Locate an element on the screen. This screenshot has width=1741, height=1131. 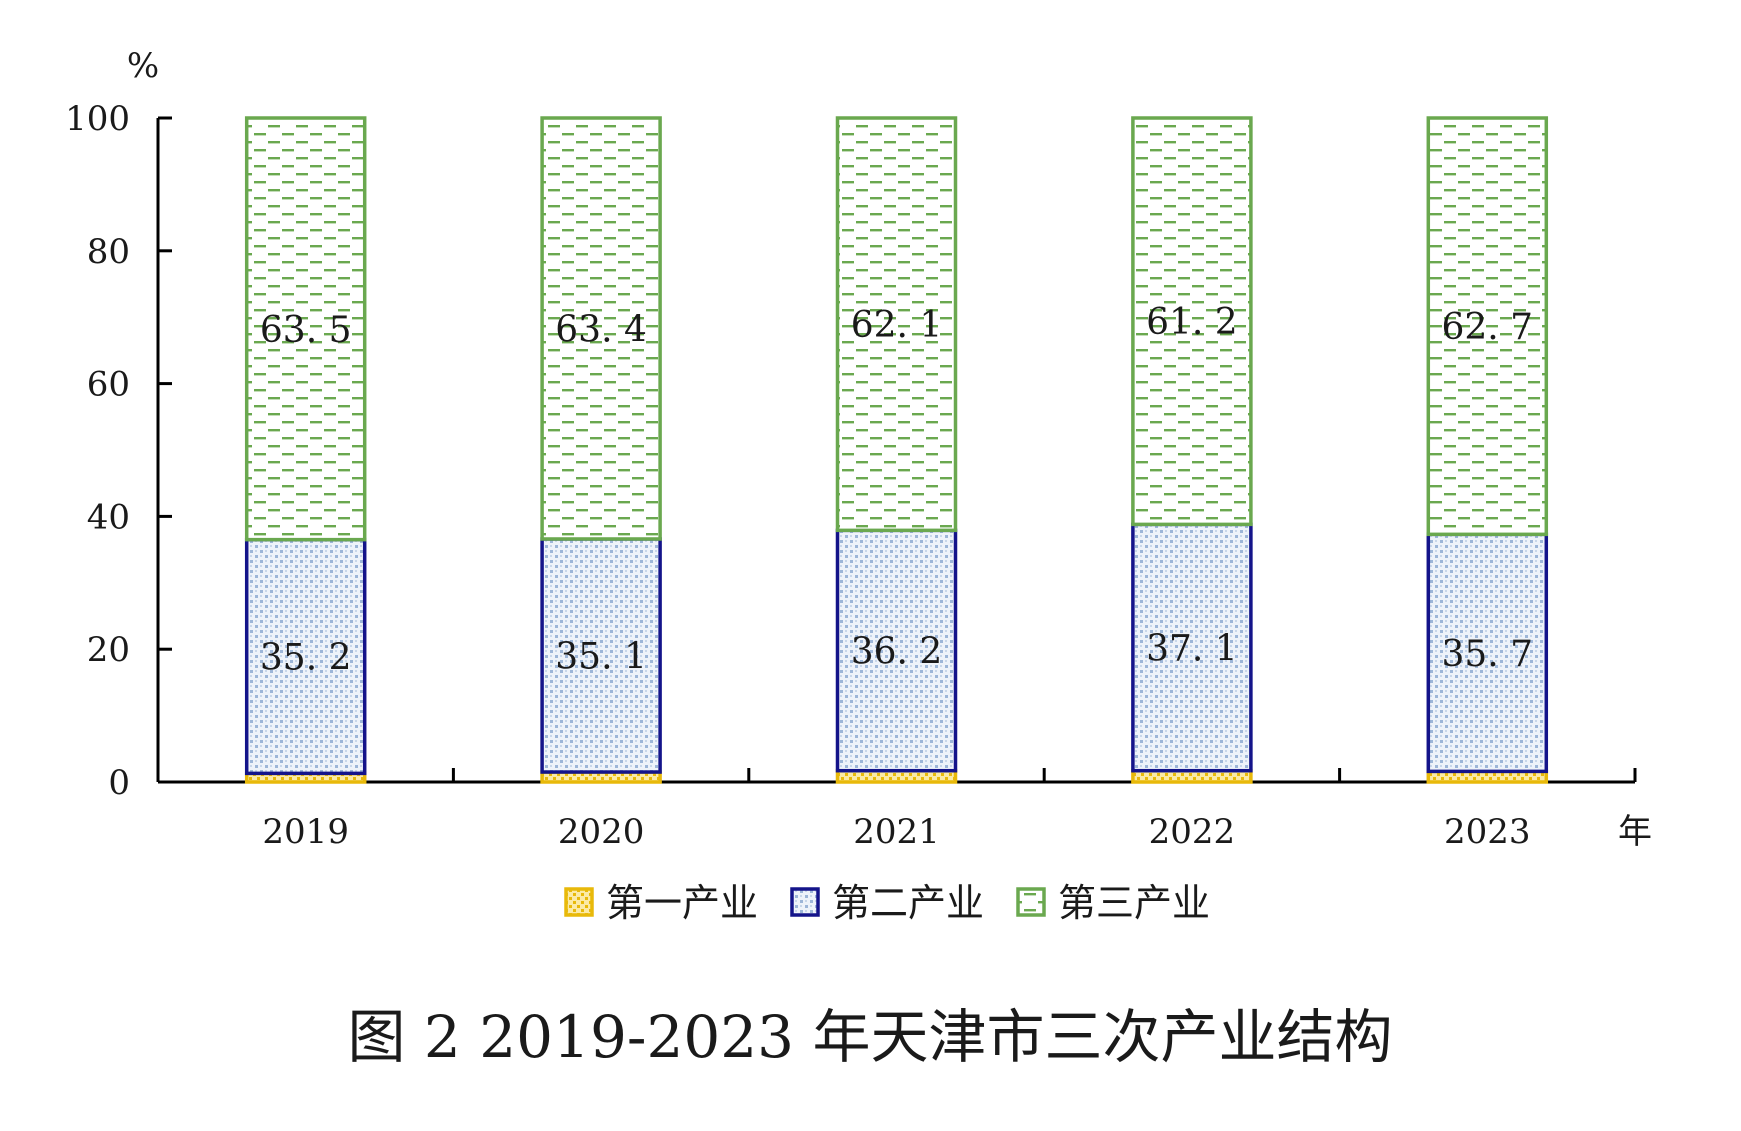
data-label-2019-2: 35. 2 is located at coordinates (306, 658).